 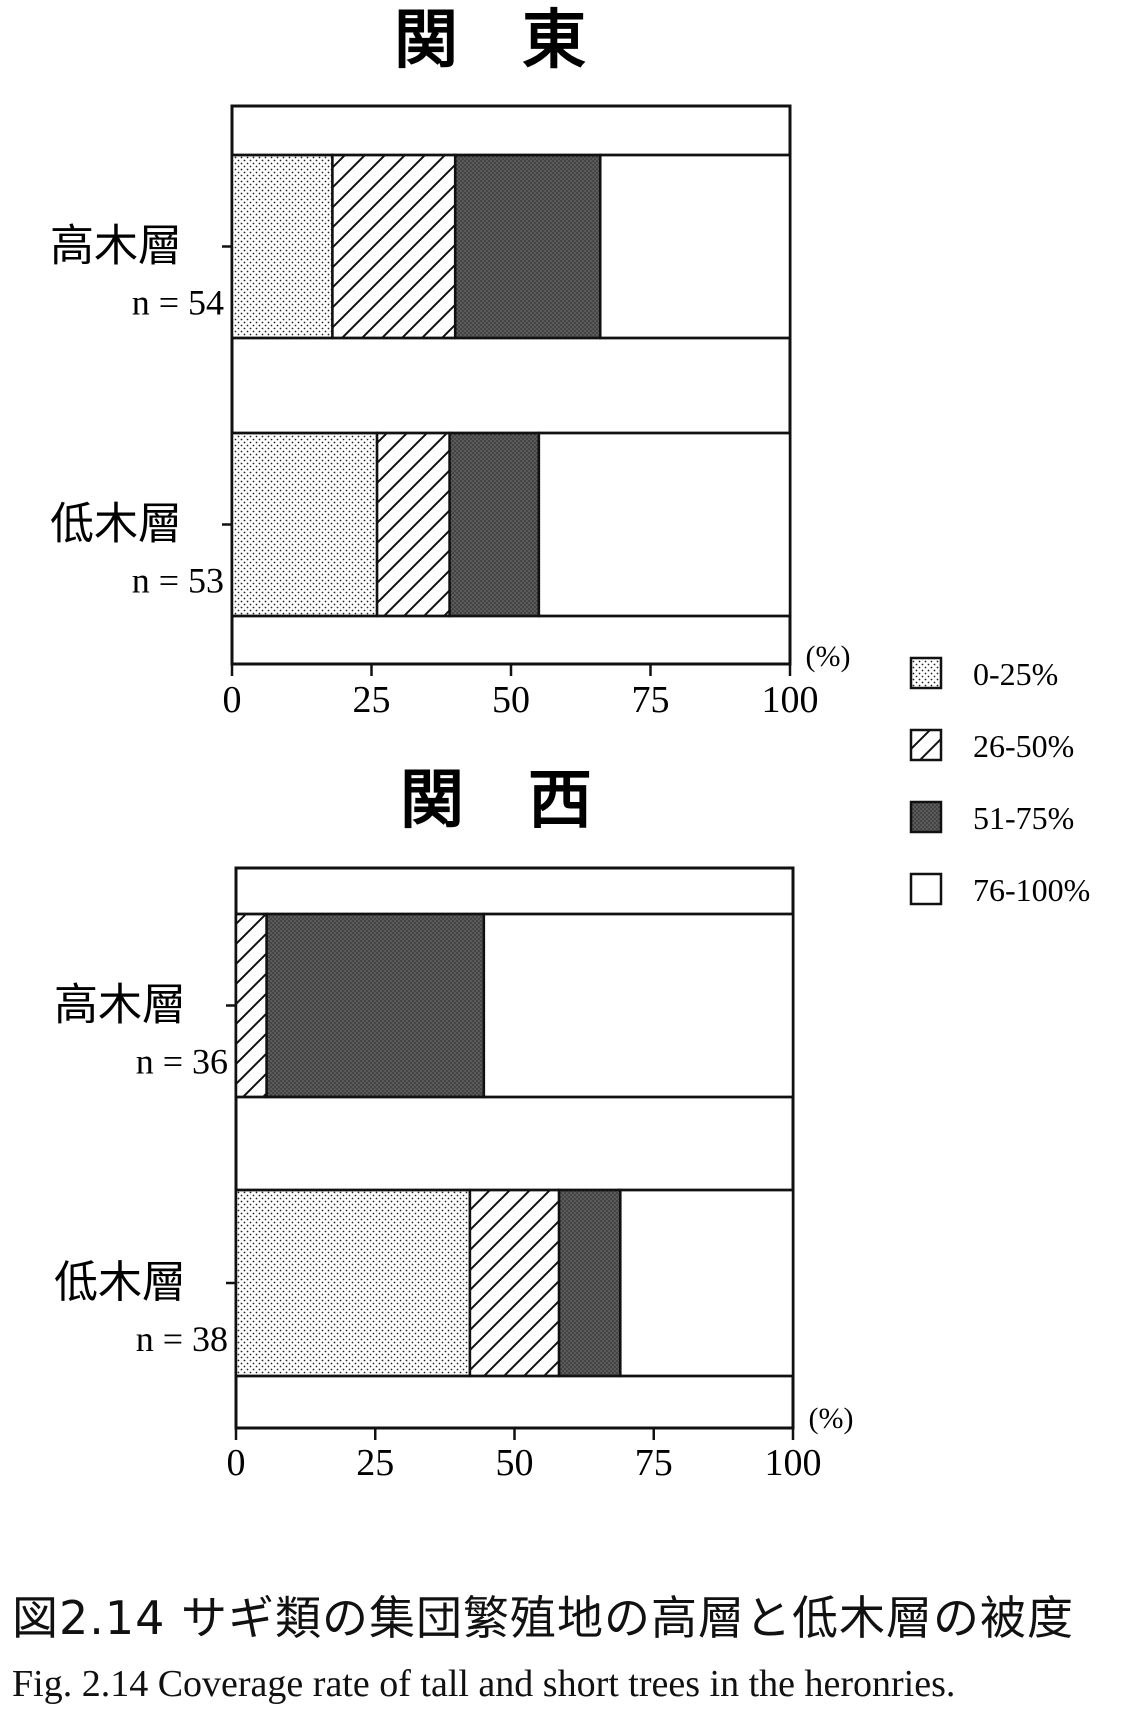 What do you see at coordinates (651, 700) in the screenshot?
I see `x-tick-label-0-3: 75` at bounding box center [651, 700].